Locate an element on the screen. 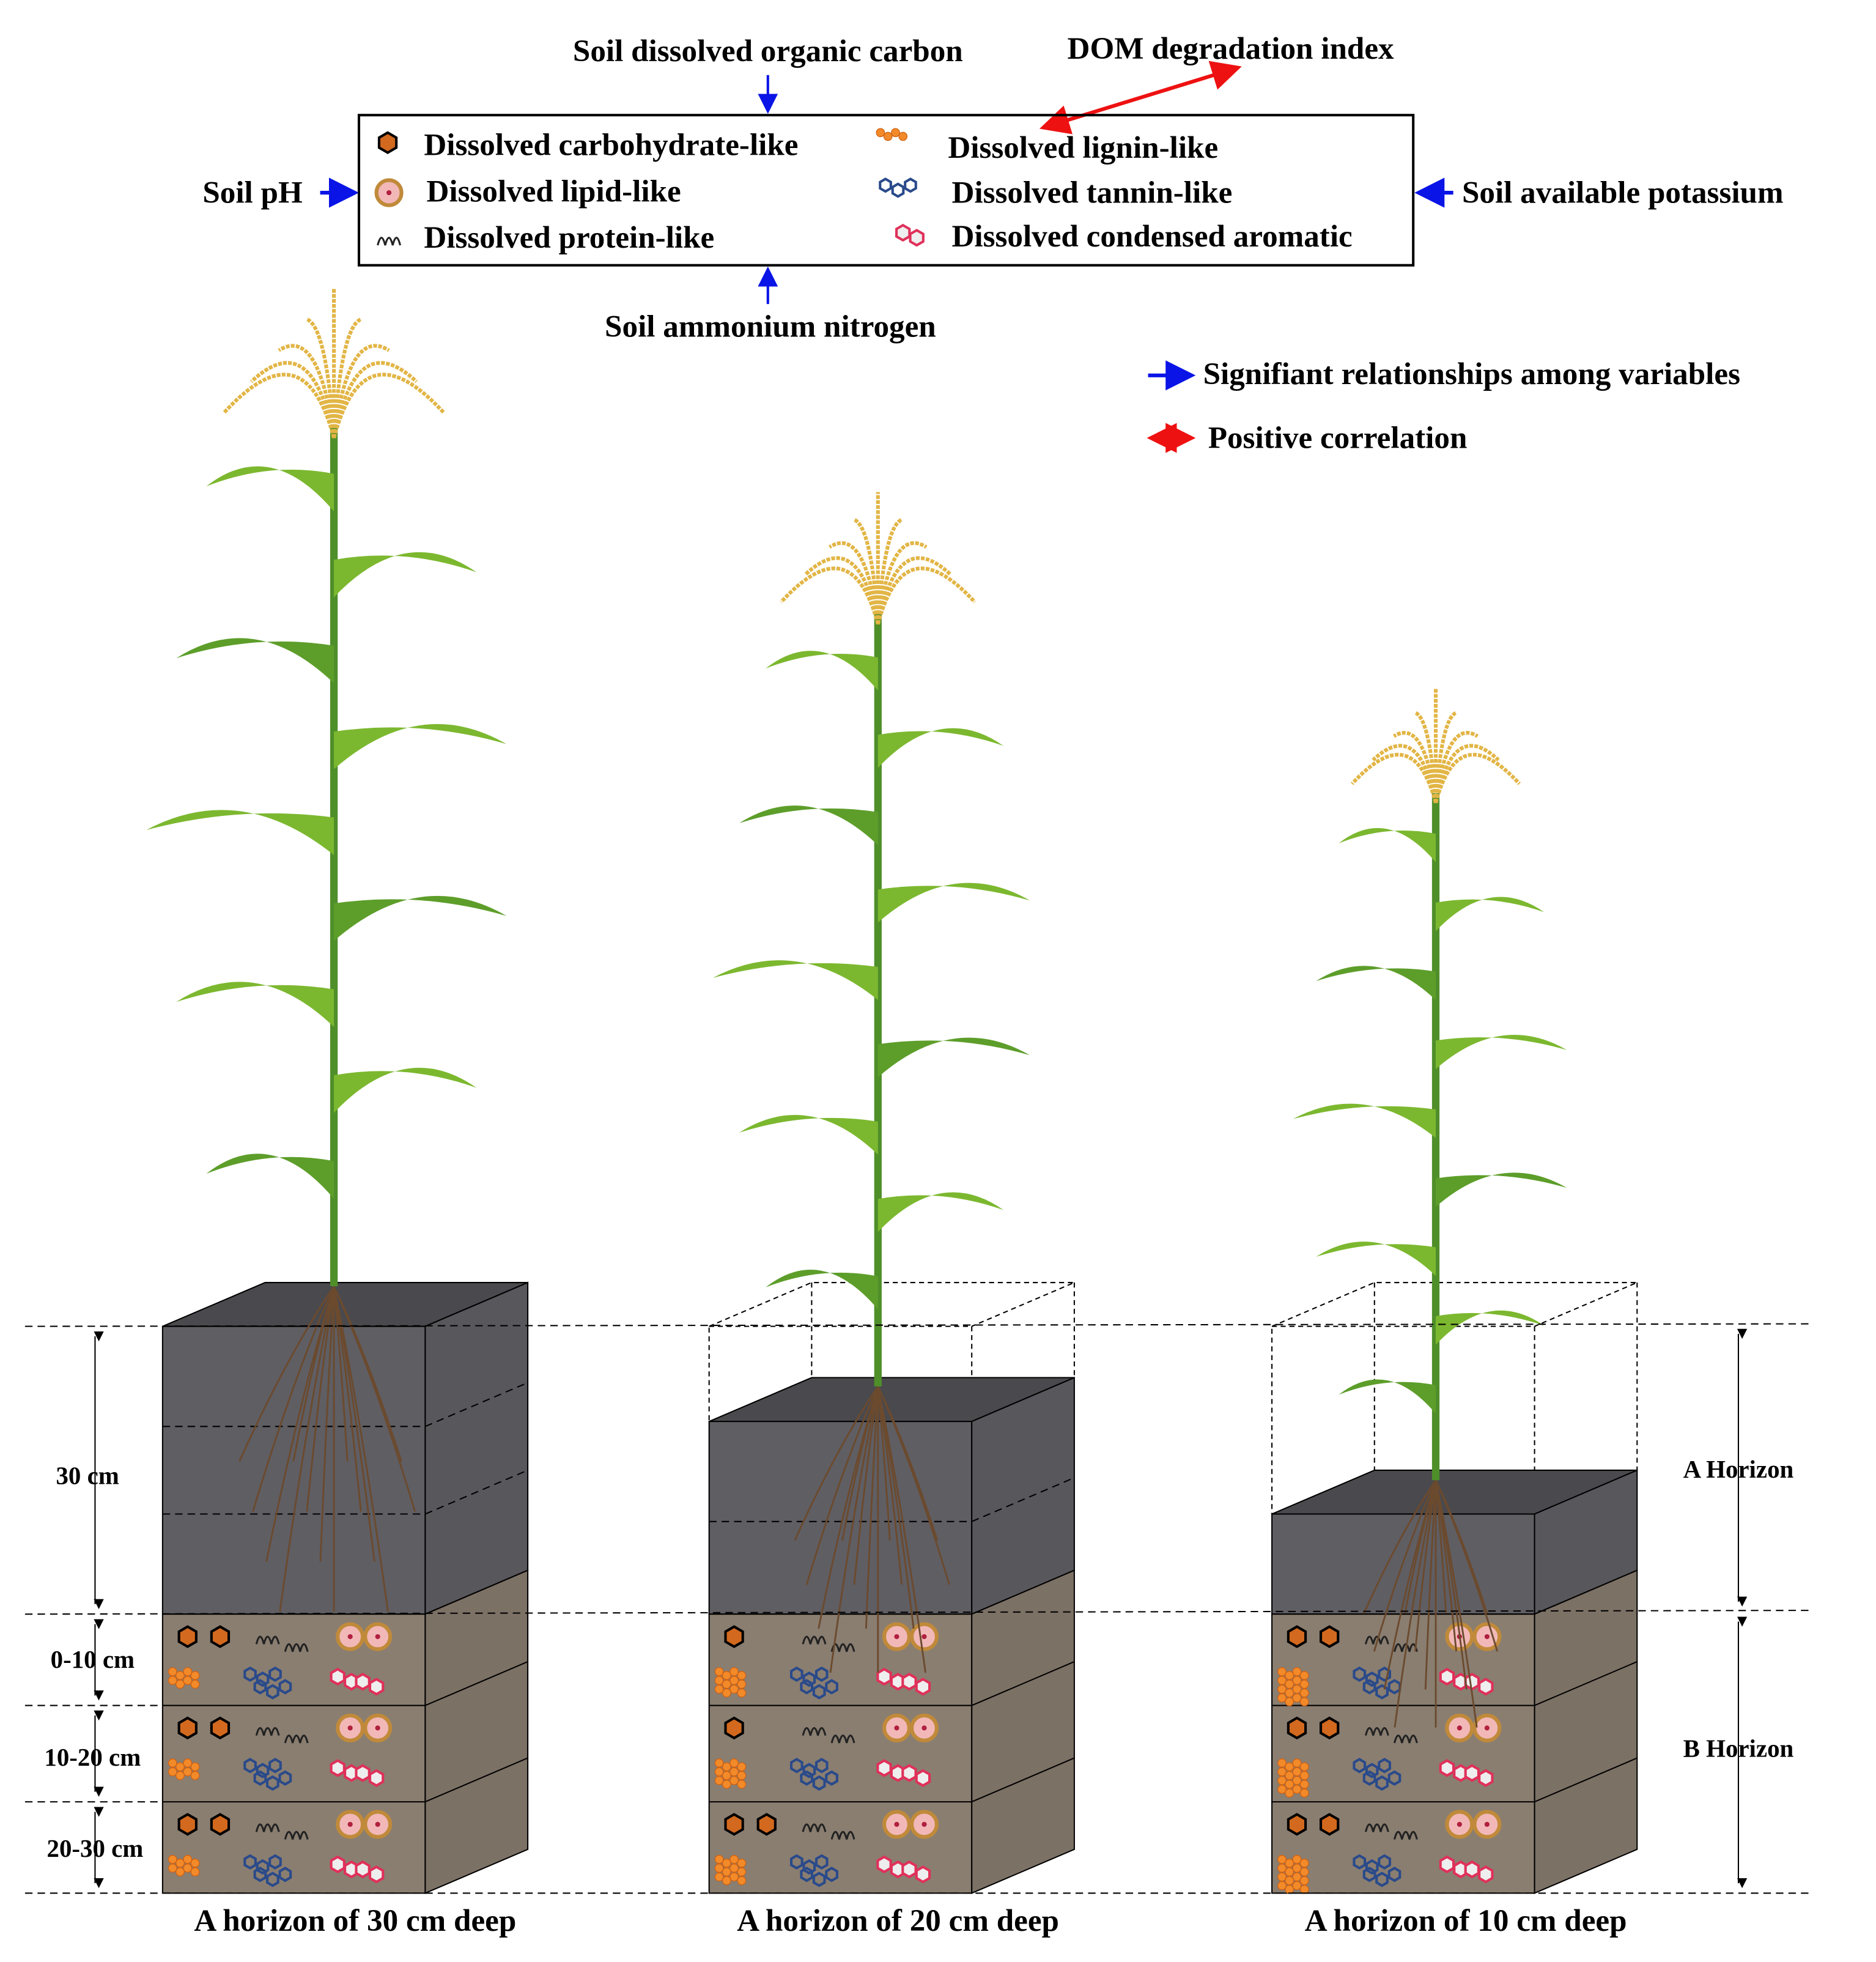 The width and height of the screenshot is (1876, 1962). driver-dom-index-label: DOM degradation index is located at coordinates (1230, 49).